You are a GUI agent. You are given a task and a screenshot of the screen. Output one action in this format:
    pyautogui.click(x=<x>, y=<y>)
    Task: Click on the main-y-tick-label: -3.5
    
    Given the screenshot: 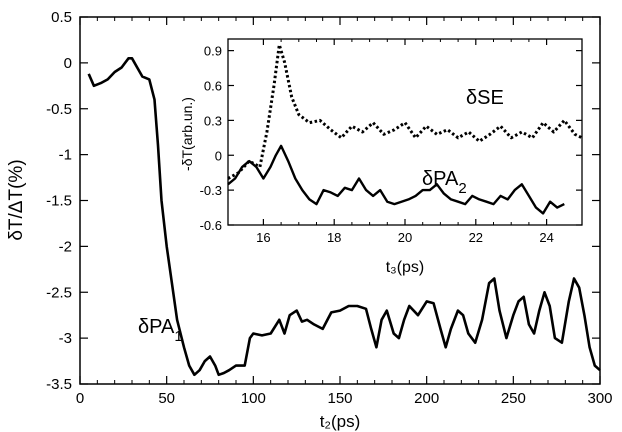 What is the action you would take?
    pyautogui.click(x=59, y=384)
    